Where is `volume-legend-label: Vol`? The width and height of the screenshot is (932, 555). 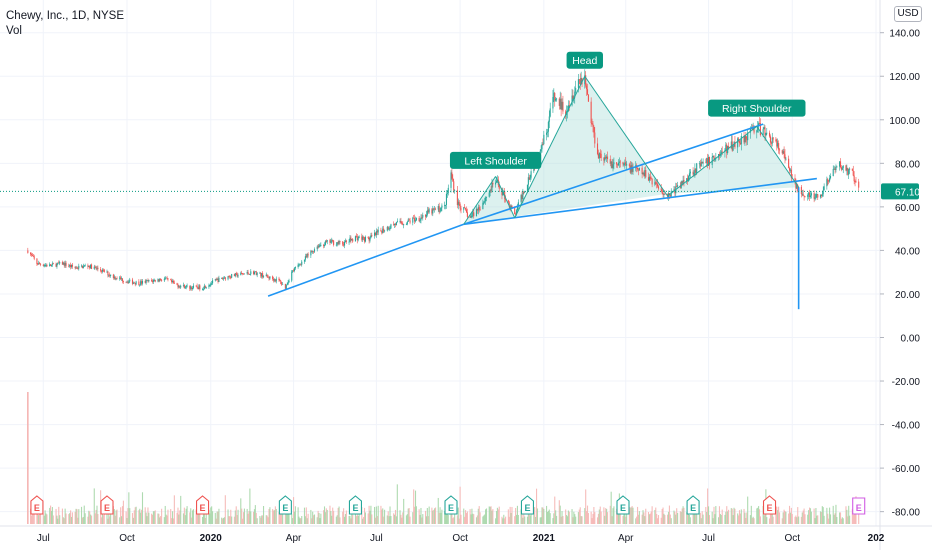
volume-legend-label: Vol is located at coordinates (14, 31).